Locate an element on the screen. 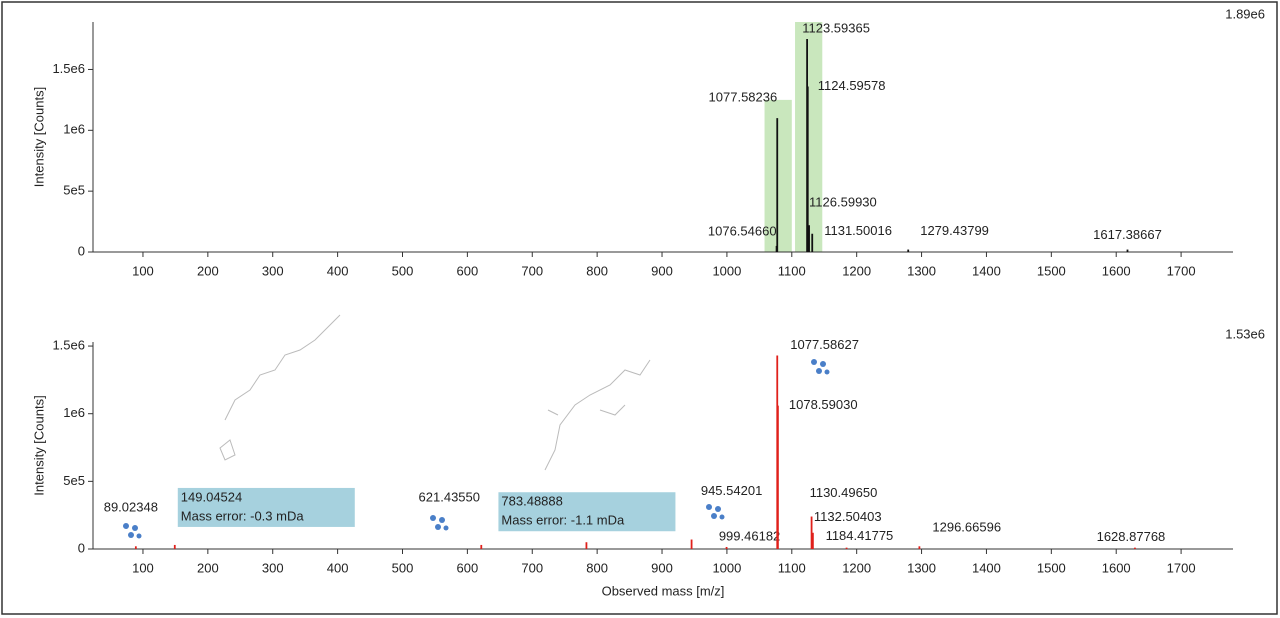 This screenshot has height=618, width=1280. mass-error: Mass error: -1.1 mDa is located at coordinates (563, 520).